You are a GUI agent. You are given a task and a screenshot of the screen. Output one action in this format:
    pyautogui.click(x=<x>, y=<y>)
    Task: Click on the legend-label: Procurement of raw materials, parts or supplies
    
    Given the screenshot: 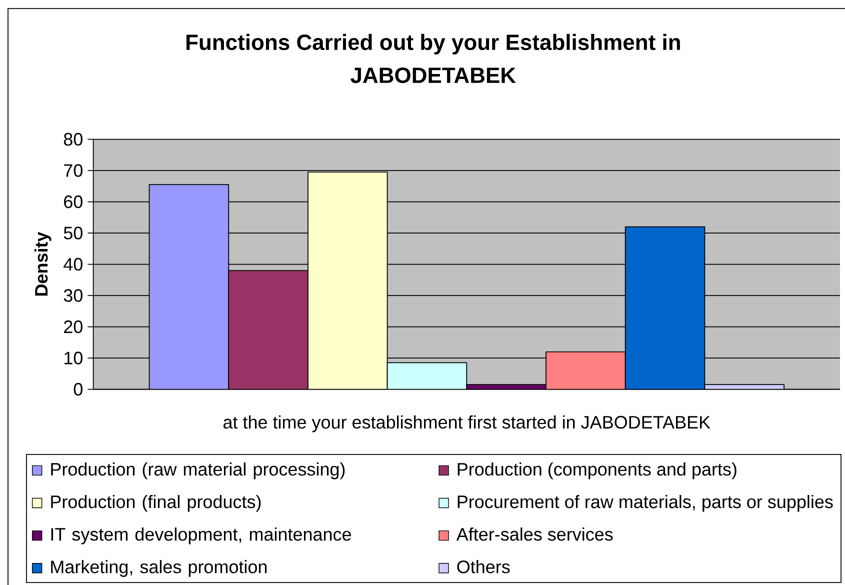 What is the action you would take?
    pyautogui.click(x=645, y=503)
    